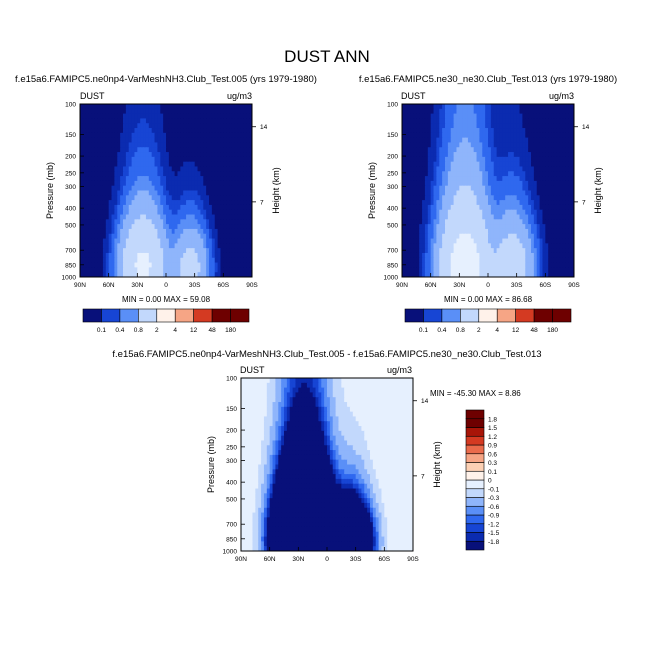  Describe the element at coordinates (546, 285) in the screenshot. I see `x-tick-label: 60S` at that location.